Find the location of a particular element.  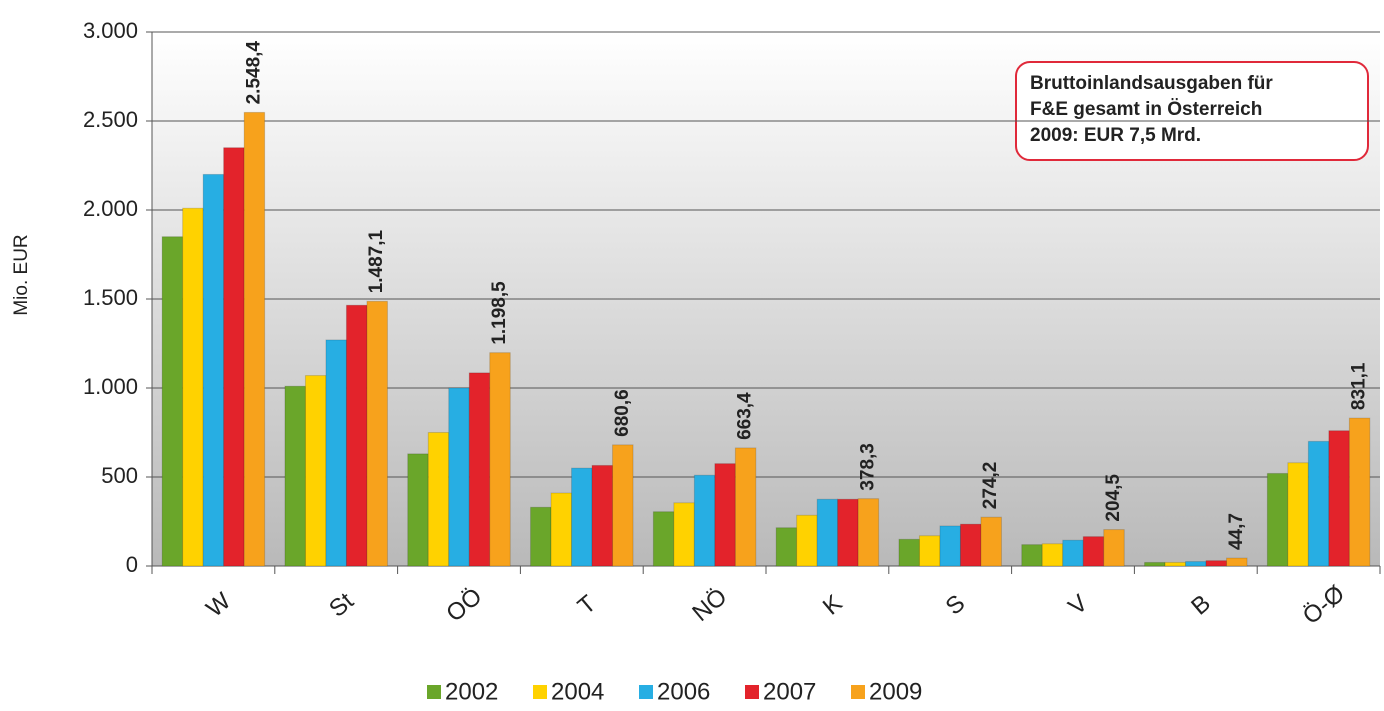

y-tick-label: 0 is located at coordinates (132, 564).